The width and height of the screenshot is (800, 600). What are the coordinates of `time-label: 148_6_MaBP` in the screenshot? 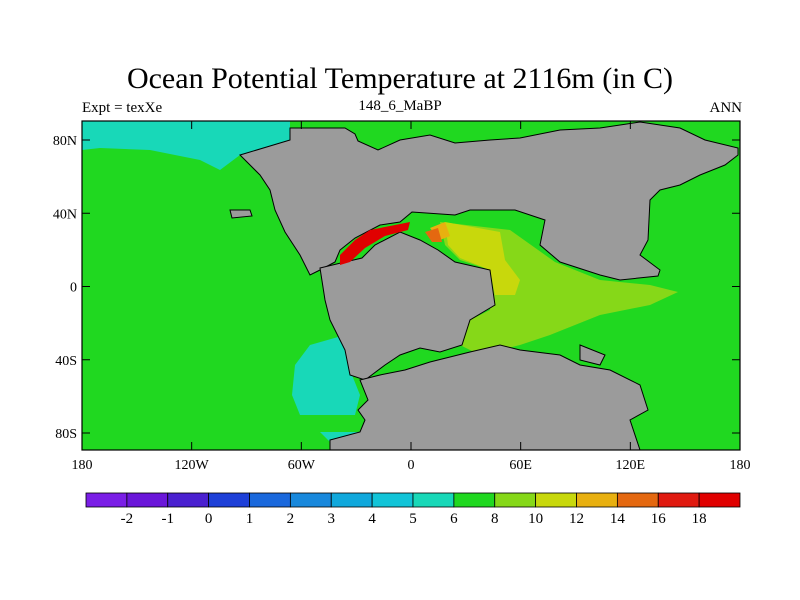 It's located at (400, 106).